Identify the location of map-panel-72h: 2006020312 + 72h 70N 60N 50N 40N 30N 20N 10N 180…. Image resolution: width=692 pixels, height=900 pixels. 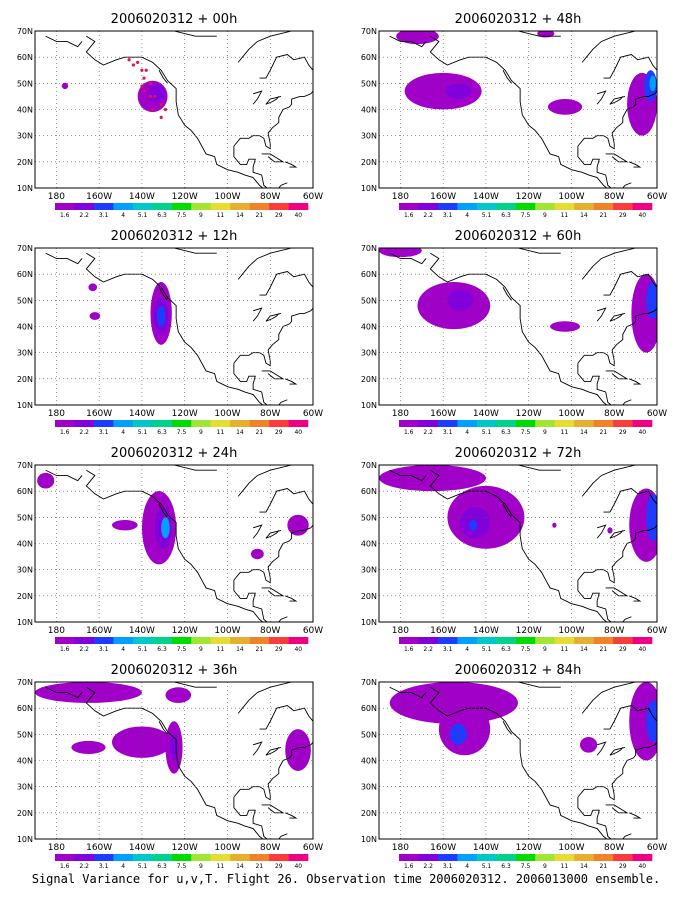
(514, 549).